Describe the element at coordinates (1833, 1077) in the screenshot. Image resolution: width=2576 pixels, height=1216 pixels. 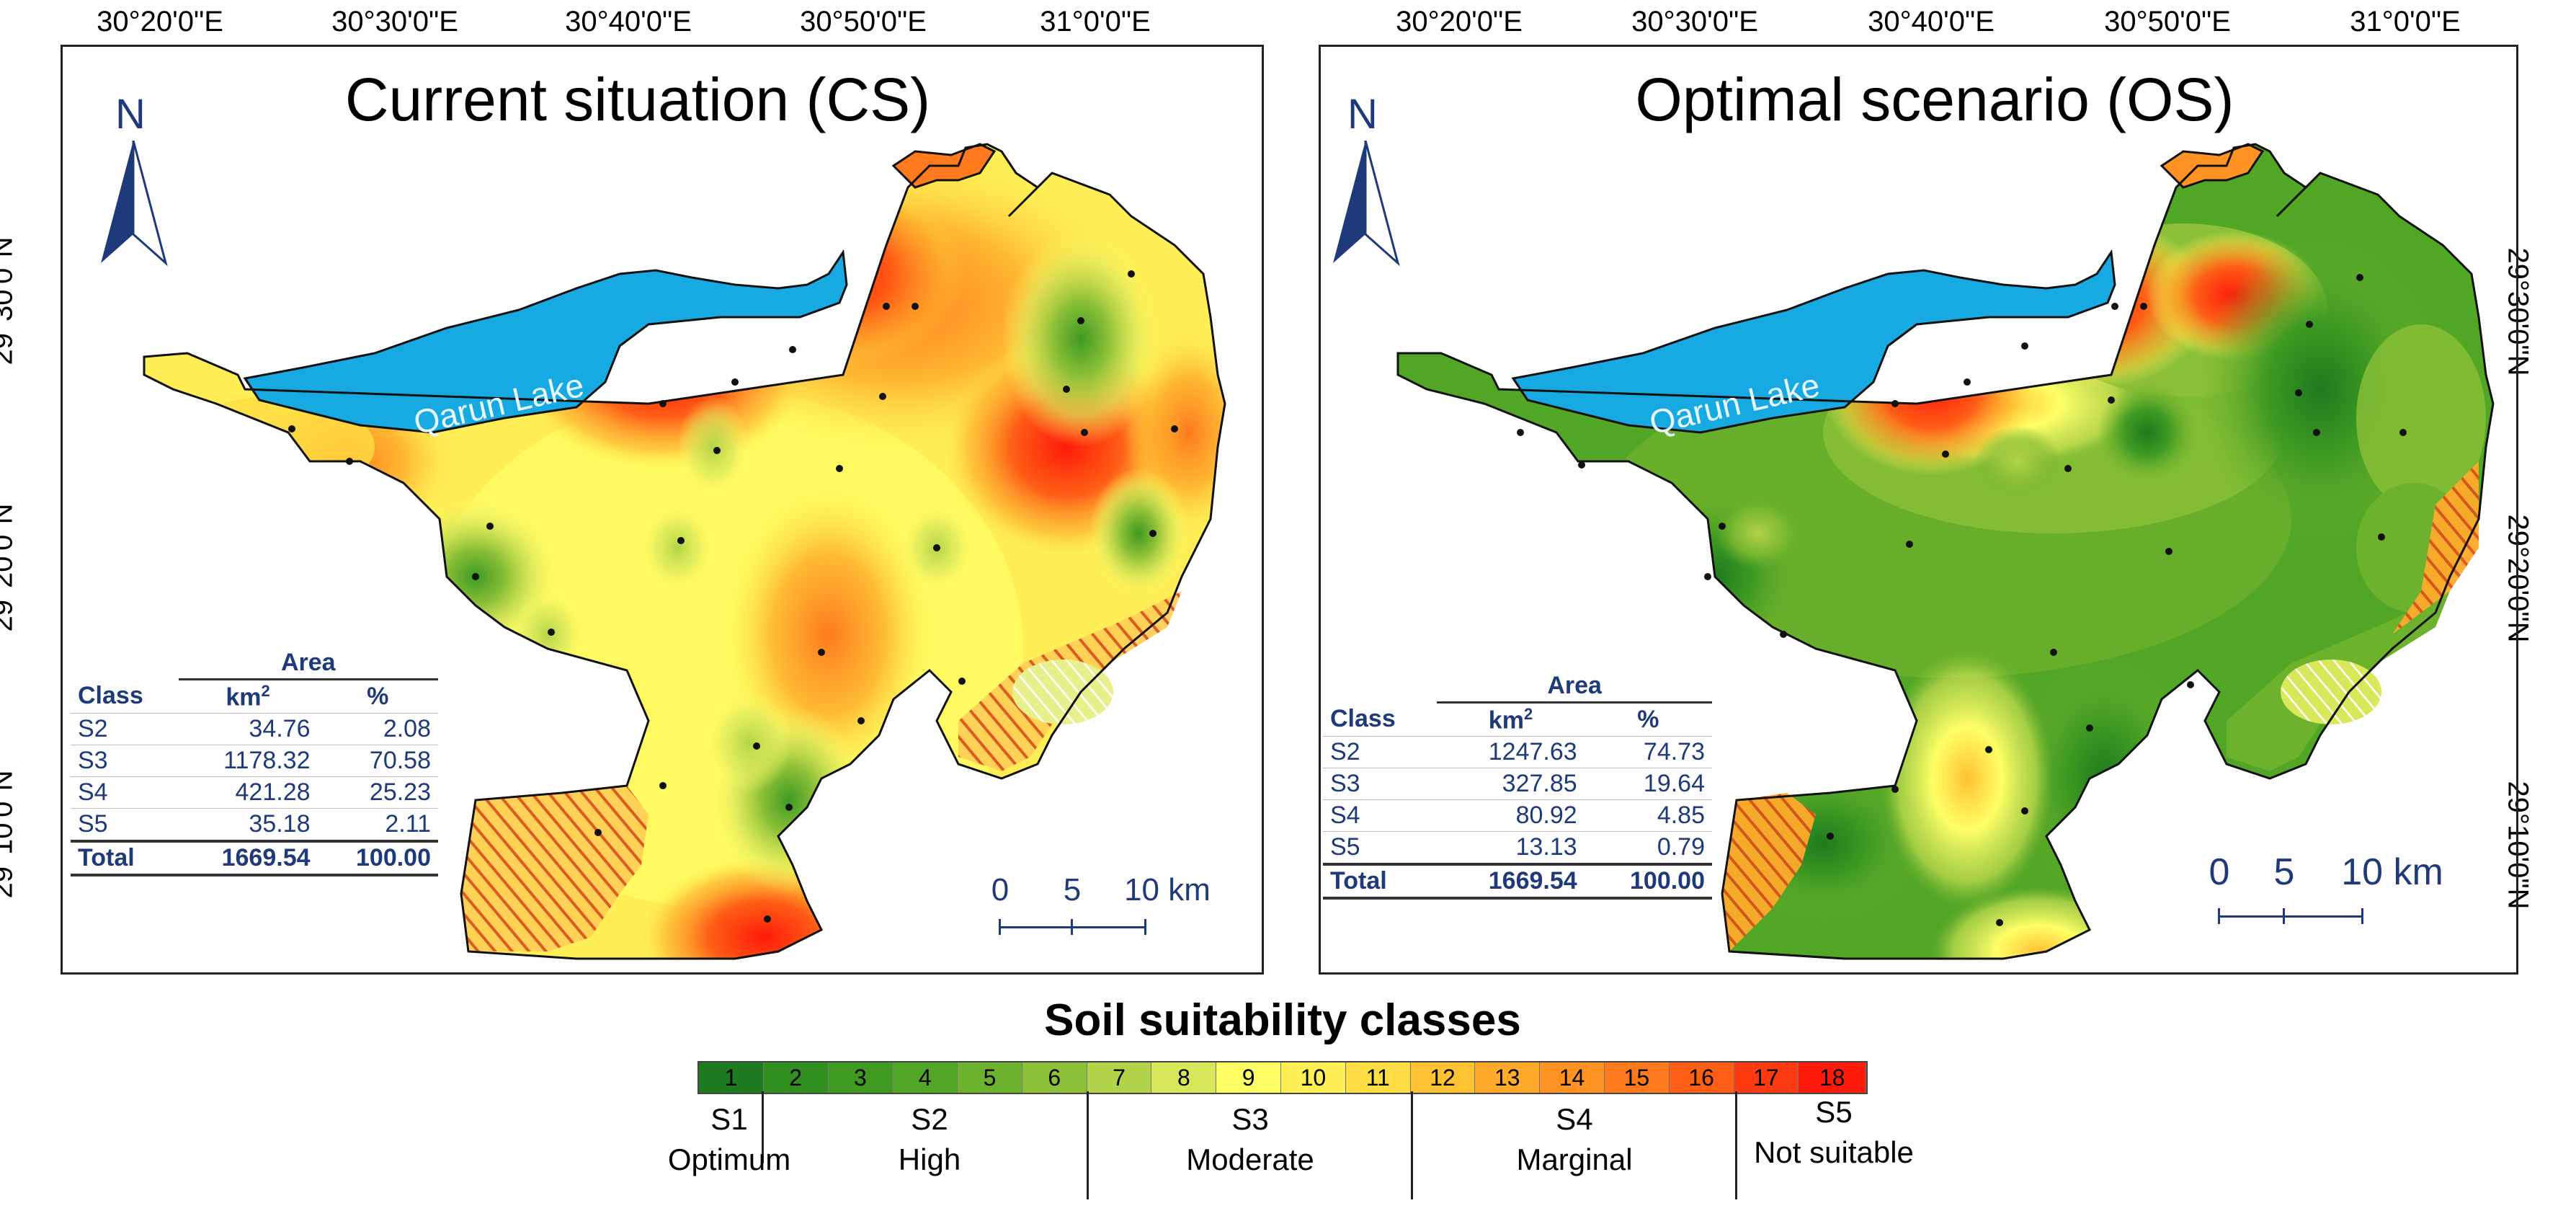
I see `legend-cell: 18` at that location.